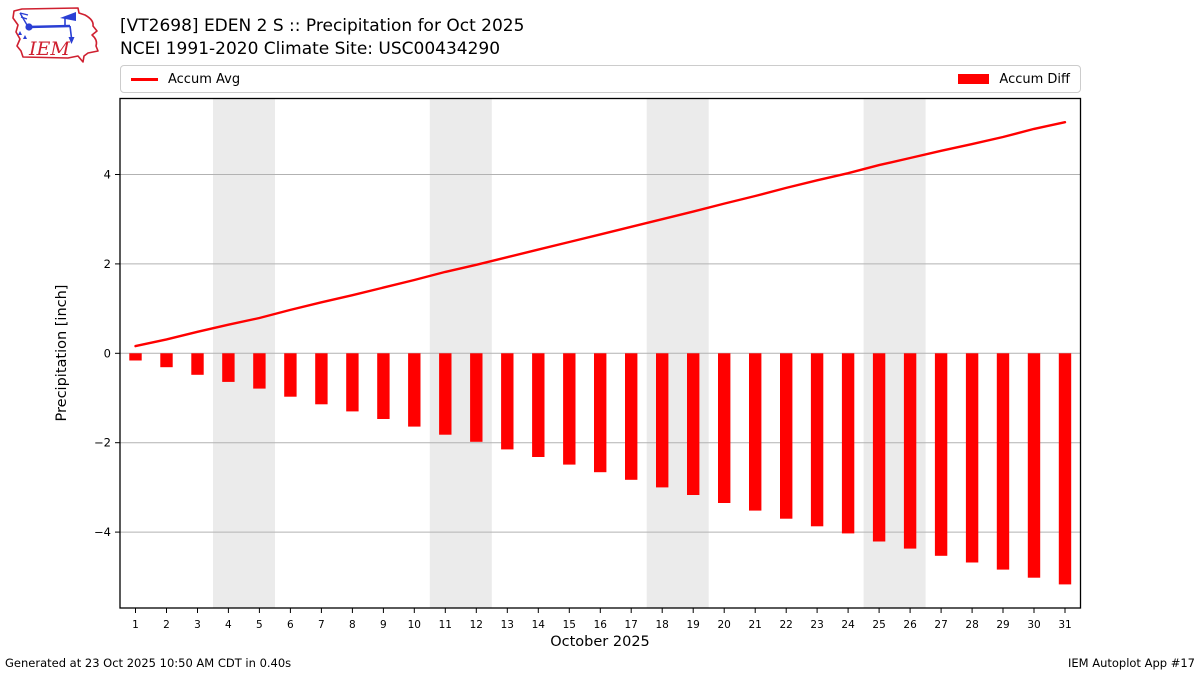 Image resolution: width=1200 pixels, height=675 pixels. Describe the element at coordinates (786, 625) in the screenshot. I see `x-tick-label: 22` at that location.